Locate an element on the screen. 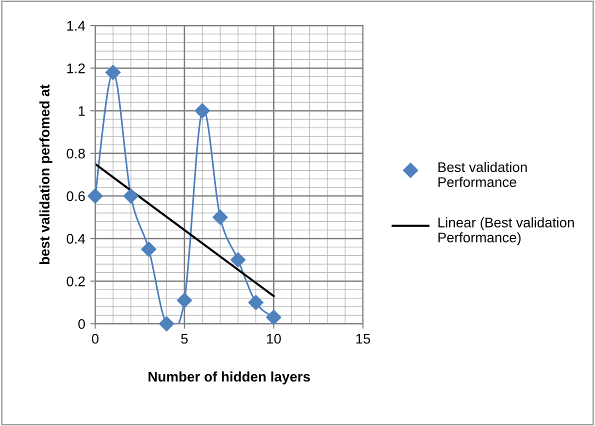  y-tick-label: 0.6 is located at coordinates (75, 196).